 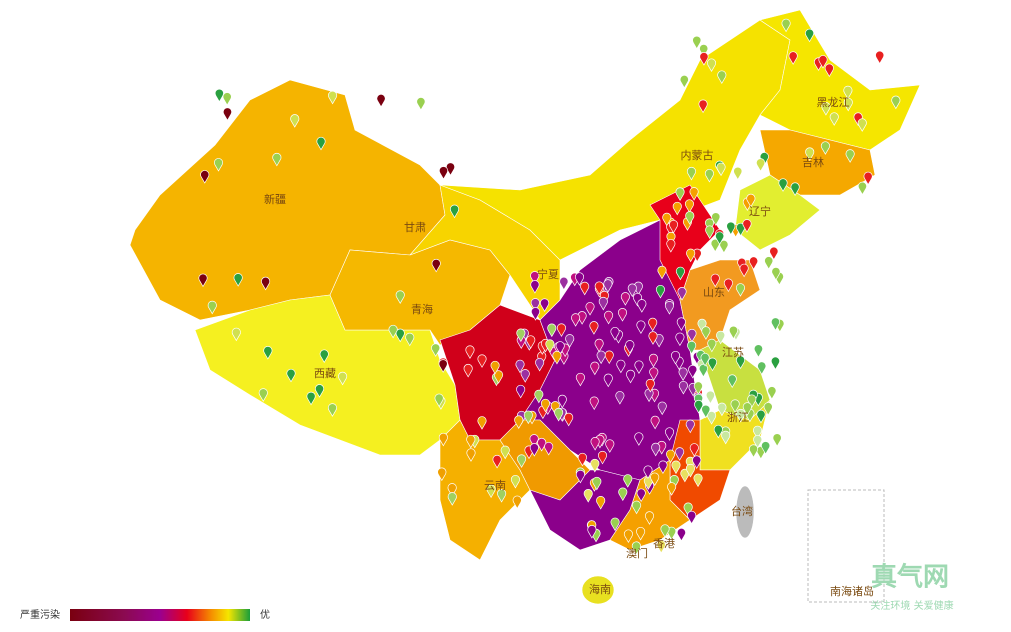 I want to click on legend-low: 严重污染, so click(x=40, y=614).